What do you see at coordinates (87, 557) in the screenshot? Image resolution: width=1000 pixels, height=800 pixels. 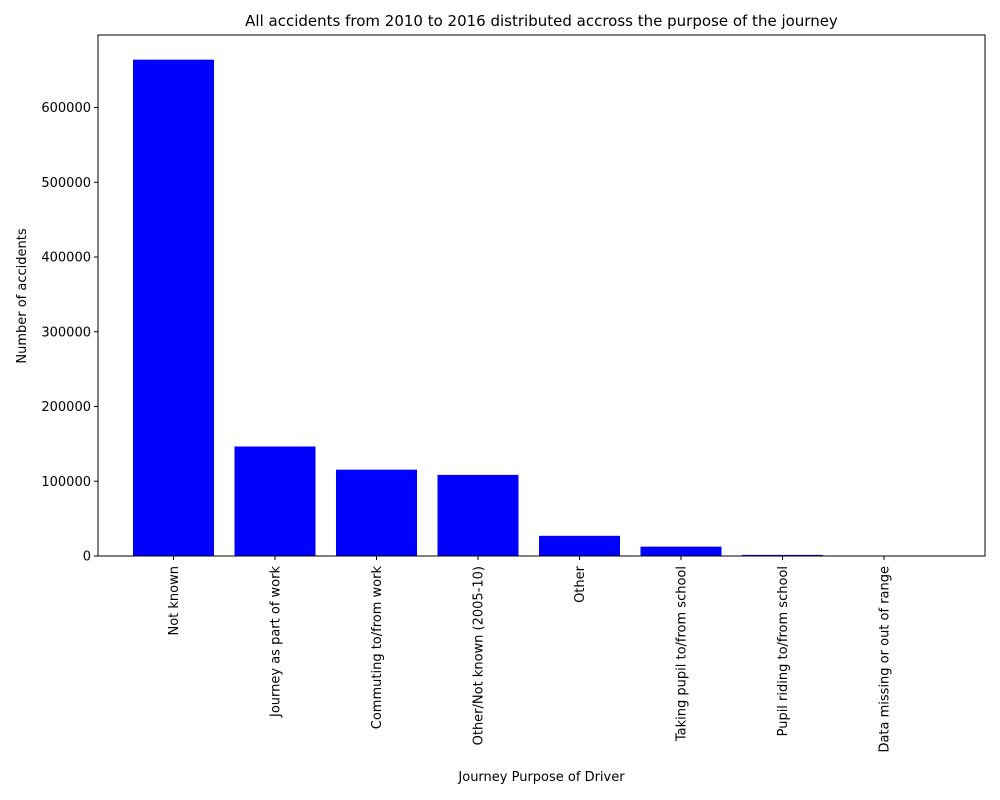 I see `y-tick-label-0: 0` at bounding box center [87, 557].